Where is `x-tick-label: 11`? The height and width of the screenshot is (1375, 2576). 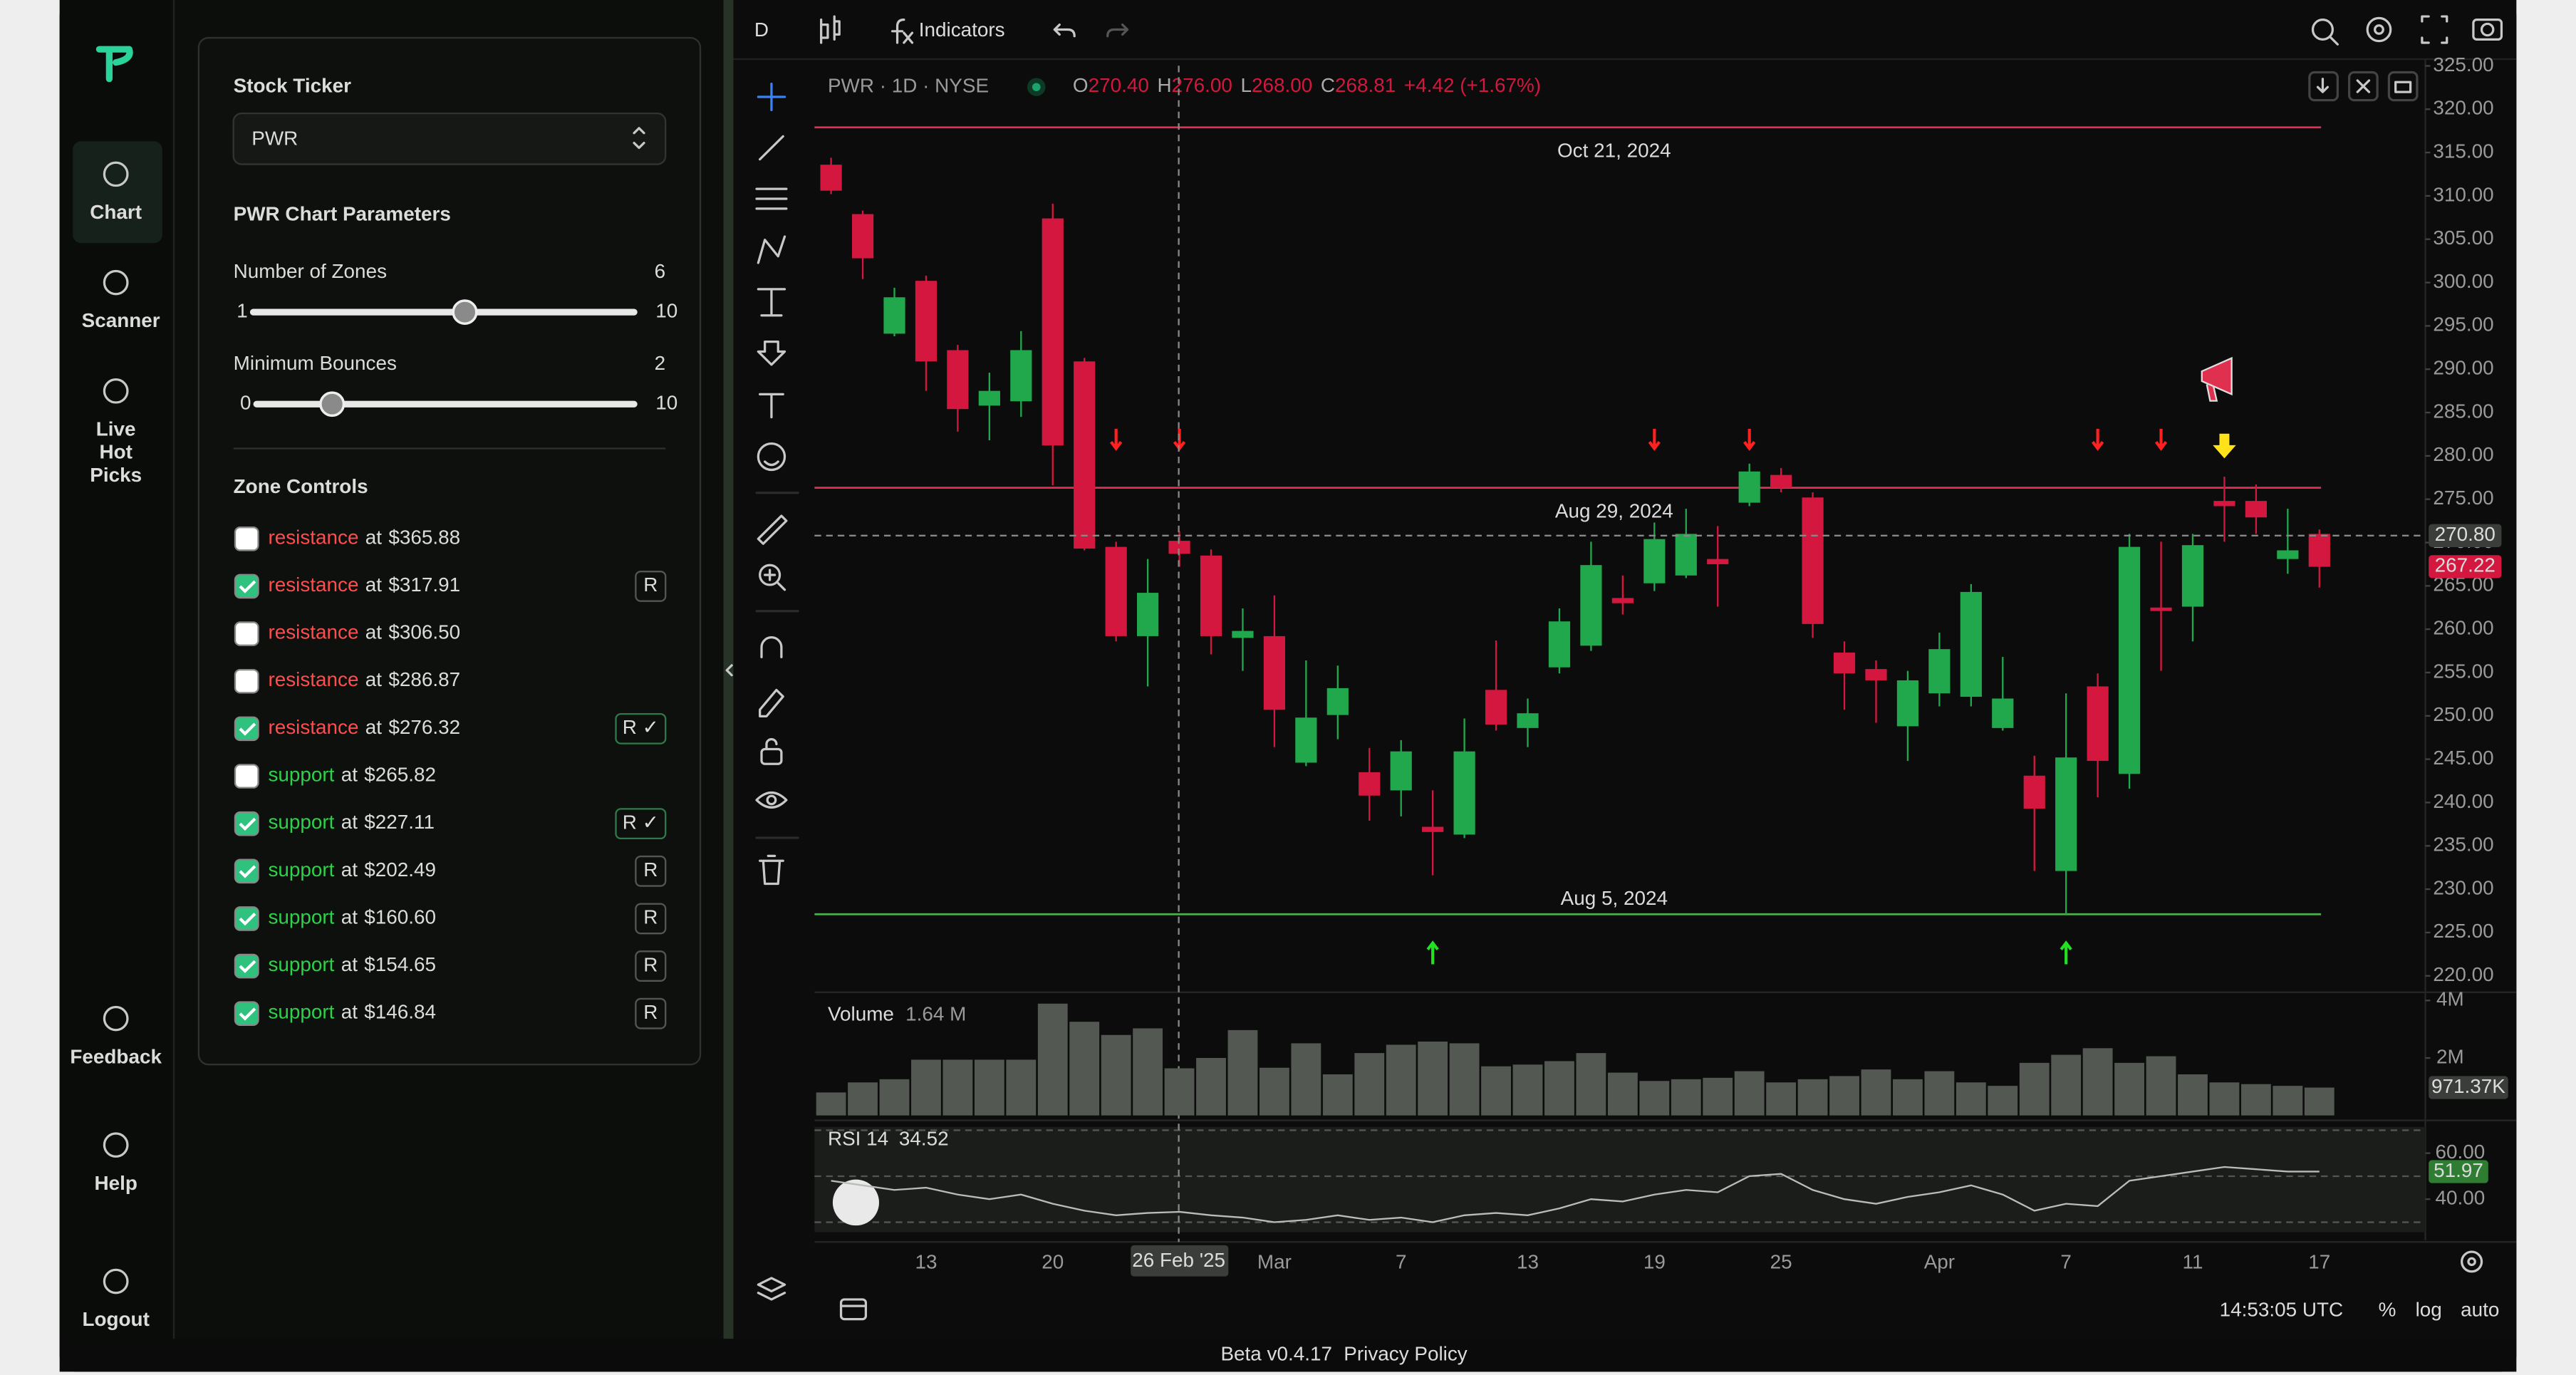 x-tick-label: 11 is located at coordinates (2193, 1262).